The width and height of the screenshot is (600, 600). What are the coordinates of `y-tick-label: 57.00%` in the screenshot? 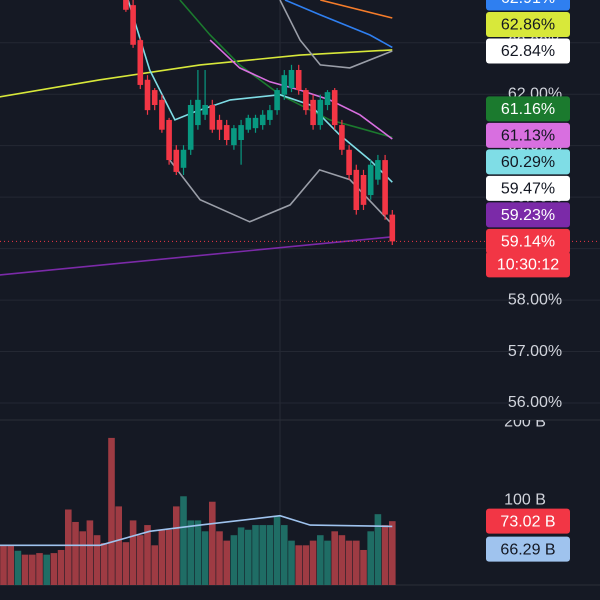 It's located at (535, 351).